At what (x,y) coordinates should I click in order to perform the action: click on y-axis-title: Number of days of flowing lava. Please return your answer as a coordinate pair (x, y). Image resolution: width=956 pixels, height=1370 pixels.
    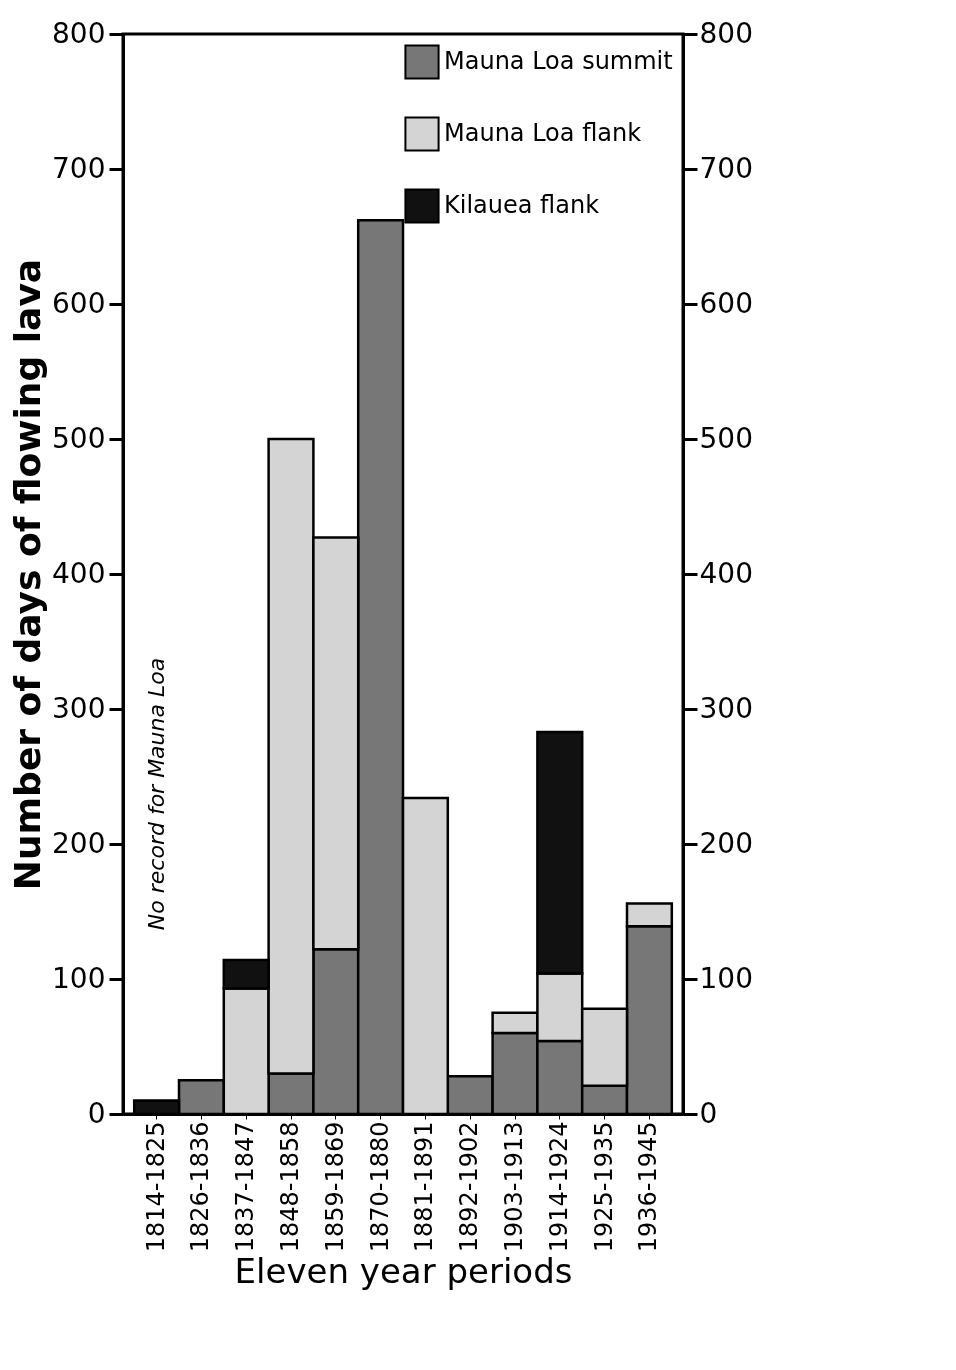
    Looking at the image, I should click on (28, 574).